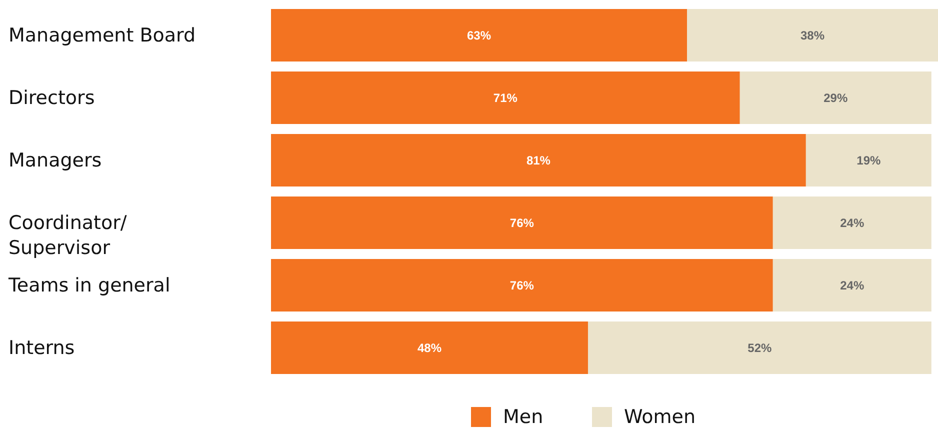 The image size is (938, 436). I want to click on data-label: 38%, so click(812, 35).